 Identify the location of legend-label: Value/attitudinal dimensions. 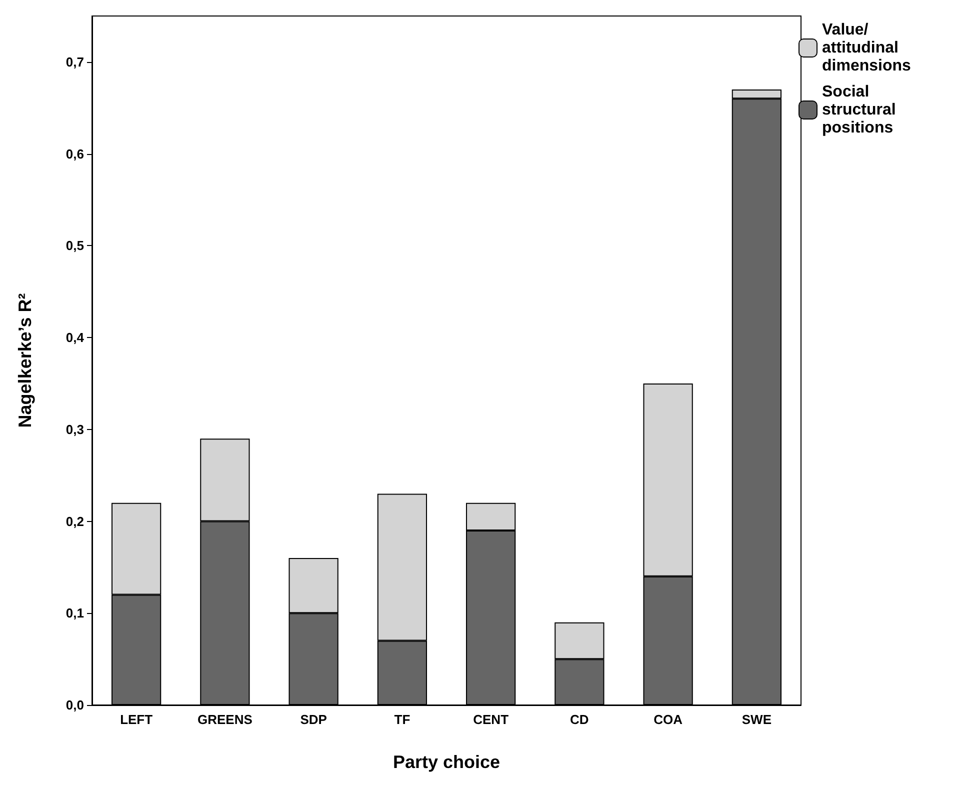
(867, 48).